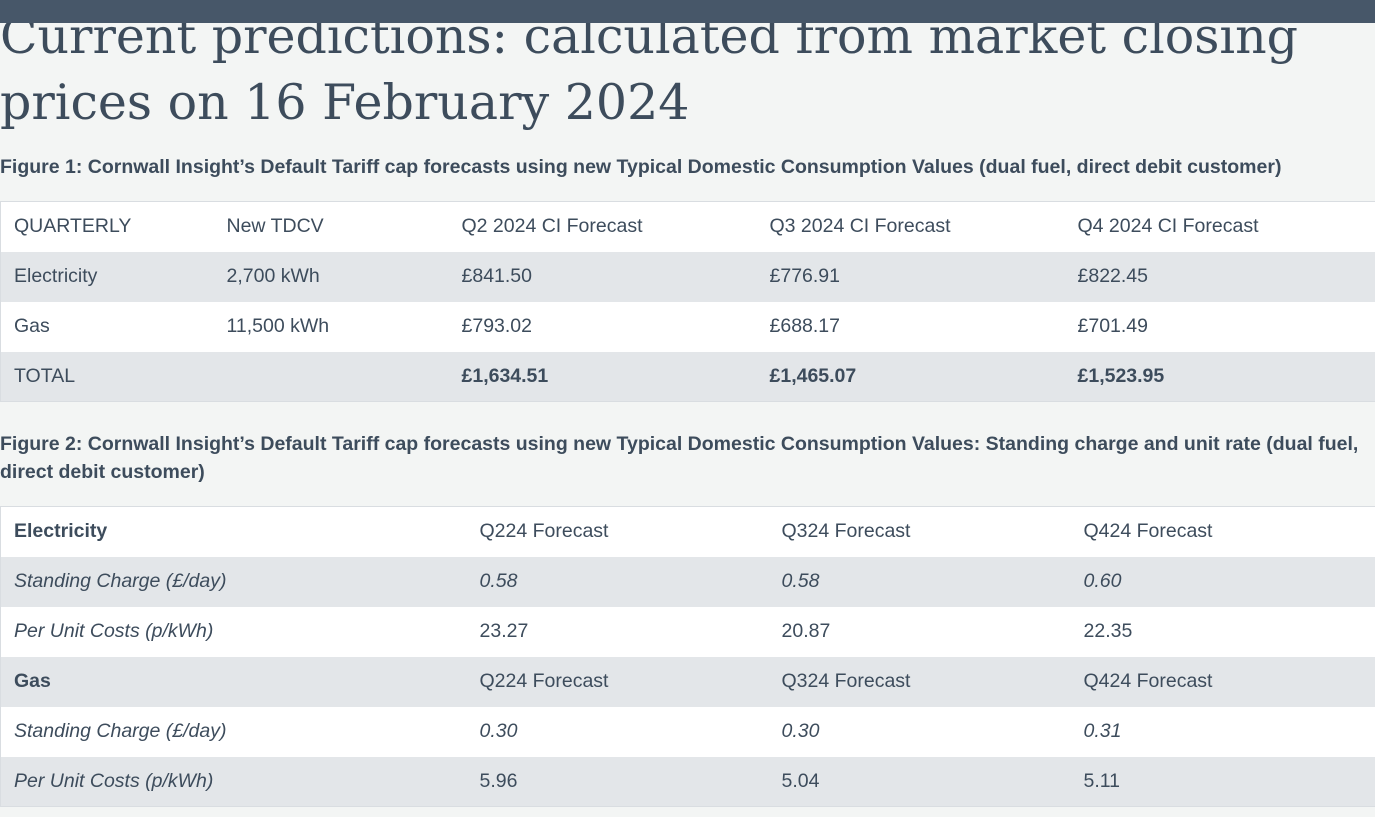 The width and height of the screenshot is (1375, 817). What do you see at coordinates (1219, 376) in the screenshot?
I see `table-cell: £1,523.95` at bounding box center [1219, 376].